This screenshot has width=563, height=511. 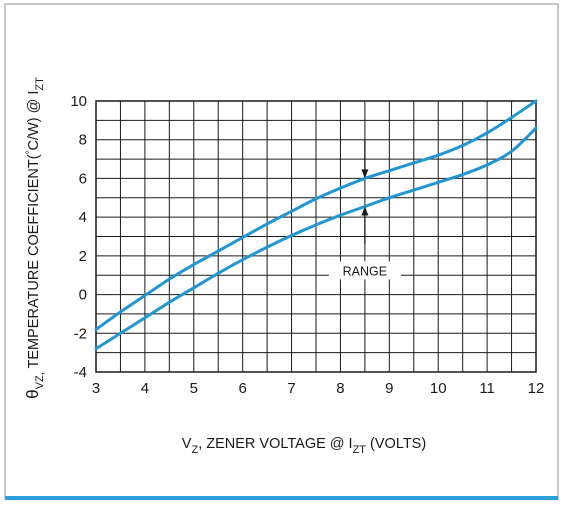 What do you see at coordinates (83, 140) in the screenshot?
I see `y-tick-label-6: 8` at bounding box center [83, 140].